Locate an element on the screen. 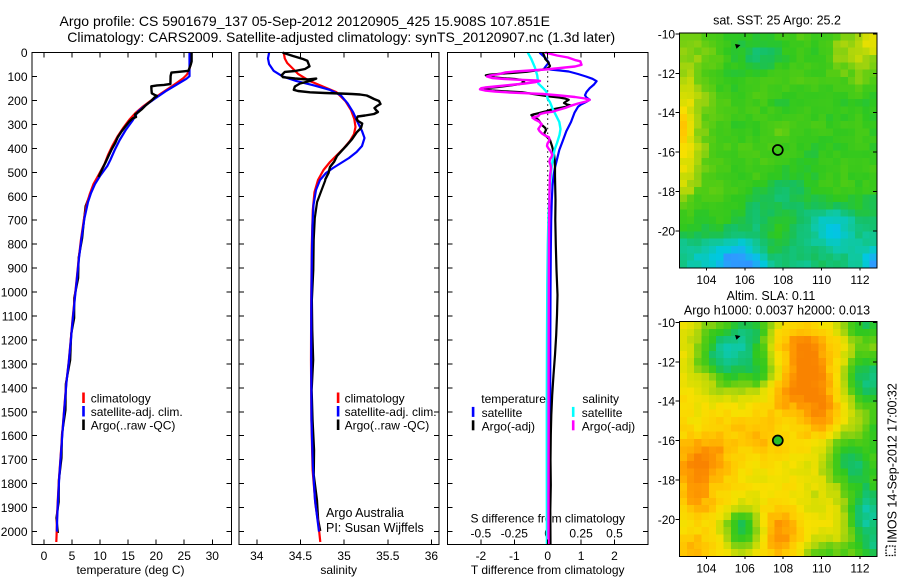  svg-text: 36 is located at coordinates (432, 556).